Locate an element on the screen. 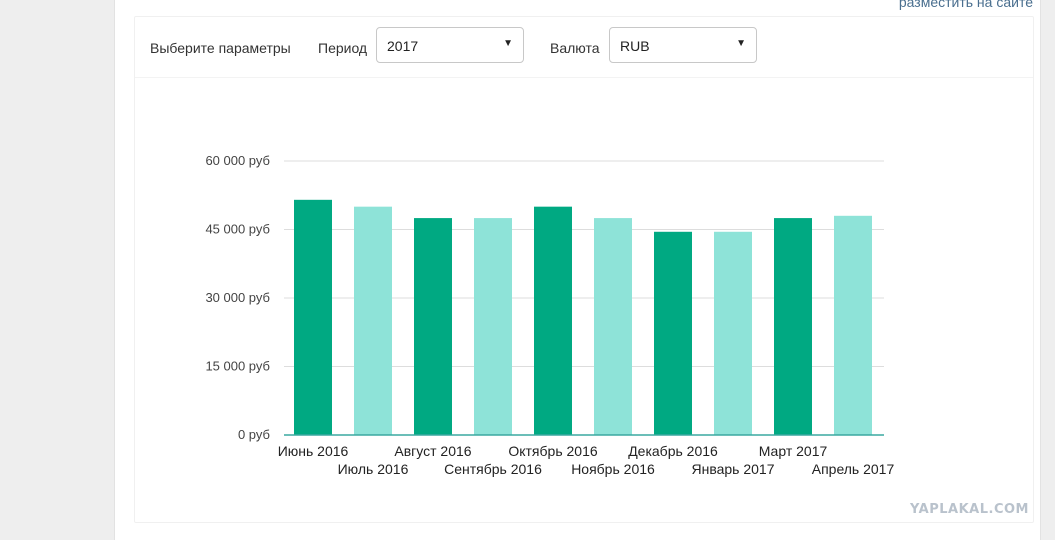 This screenshot has height=540, width=1055. y-tick-label: 45 000 руб is located at coordinates (237, 229).